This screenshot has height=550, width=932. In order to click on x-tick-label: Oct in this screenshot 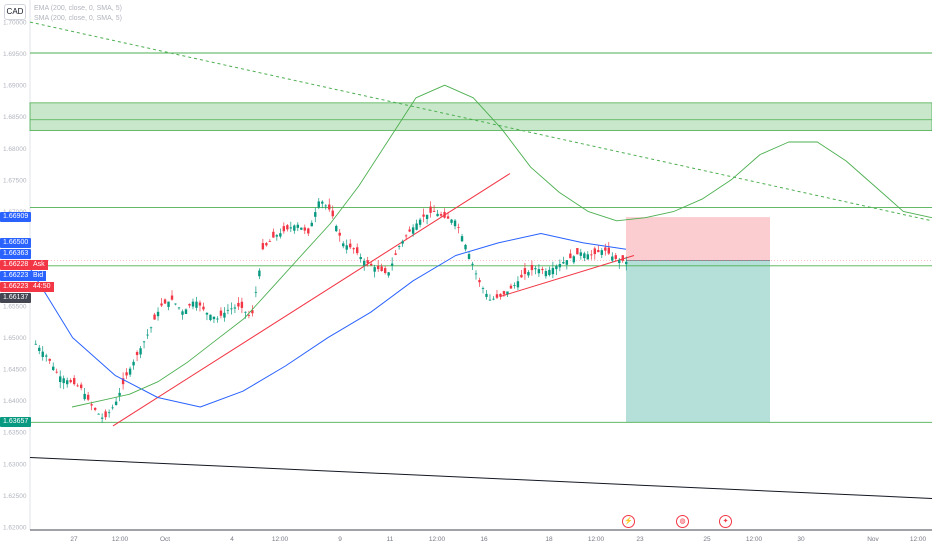, I will do `click(165, 539)`.